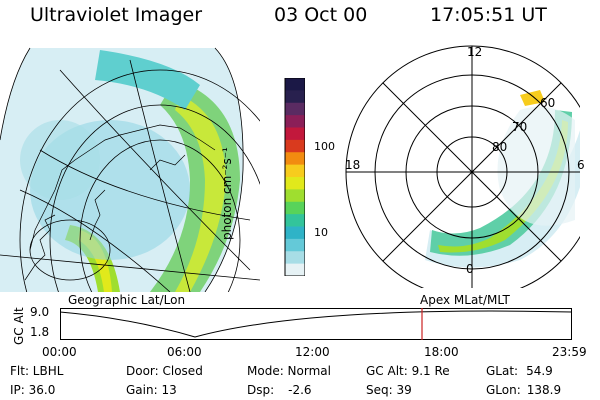 The height and width of the screenshot is (400, 600). I want to click on gc-alt-axis-label: GC Alt, so click(19, 326).